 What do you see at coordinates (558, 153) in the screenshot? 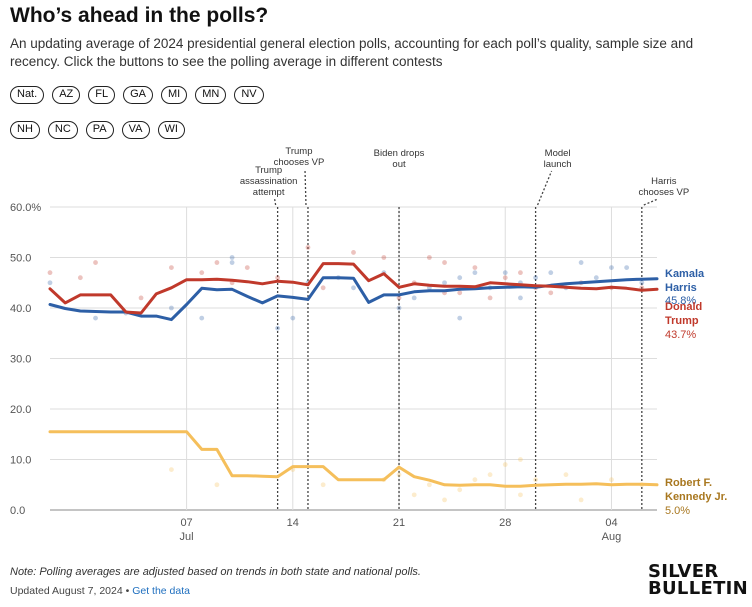
I see `event-label-text: Model` at bounding box center [558, 153].